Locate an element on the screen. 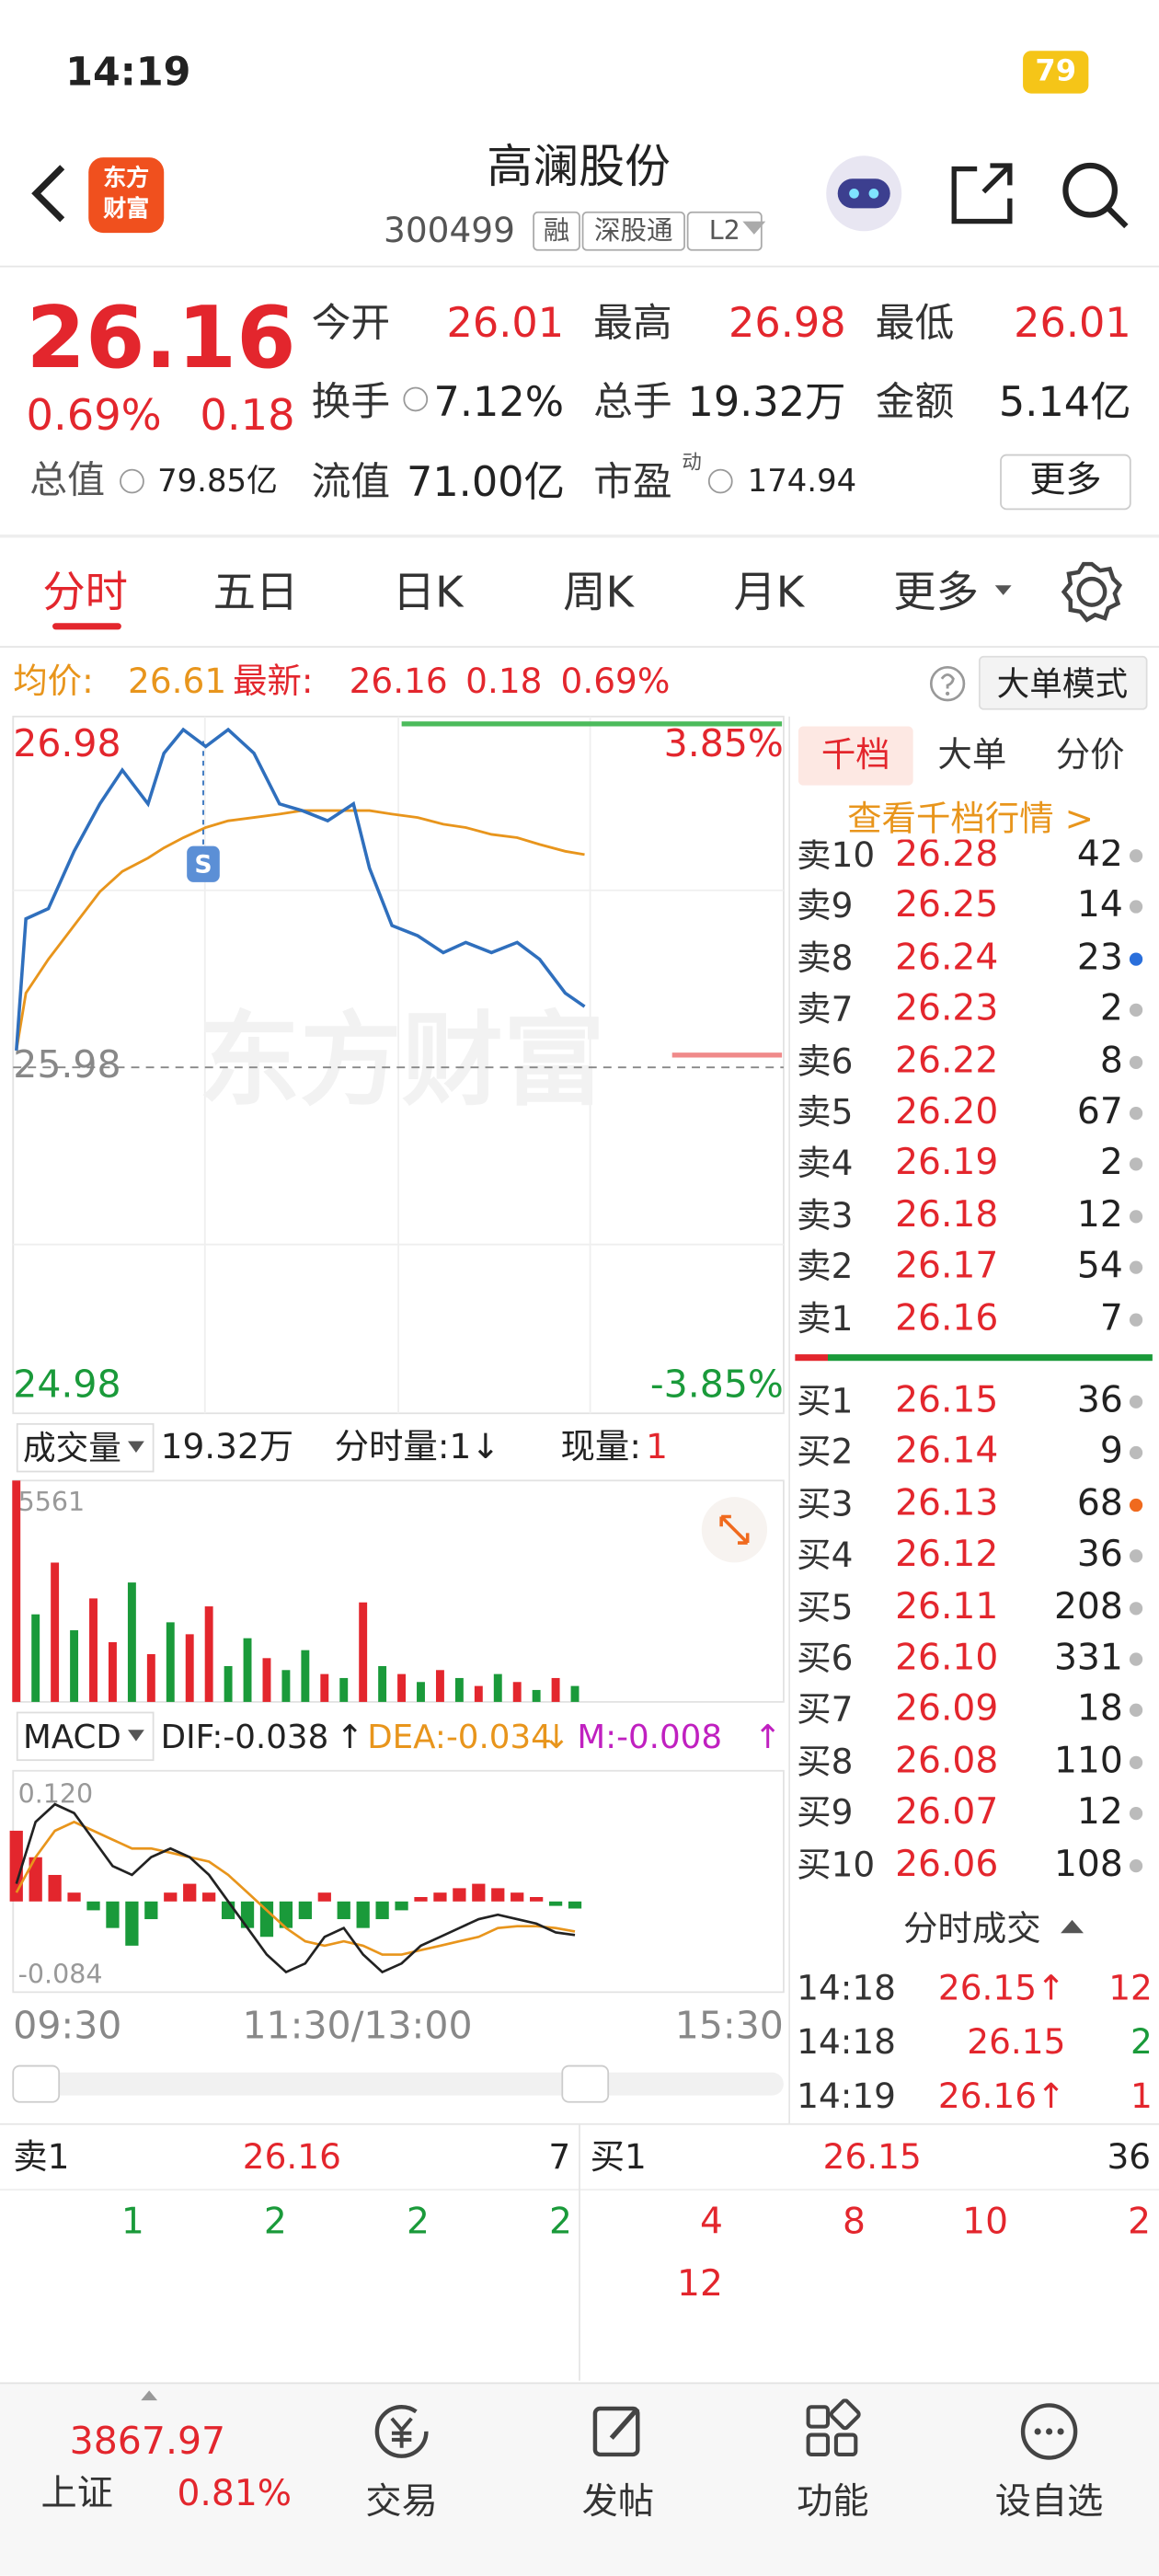 Image resolution: width=1159 pixels, height=2576 pixels. settings-icon is located at coordinates (1091, 592).